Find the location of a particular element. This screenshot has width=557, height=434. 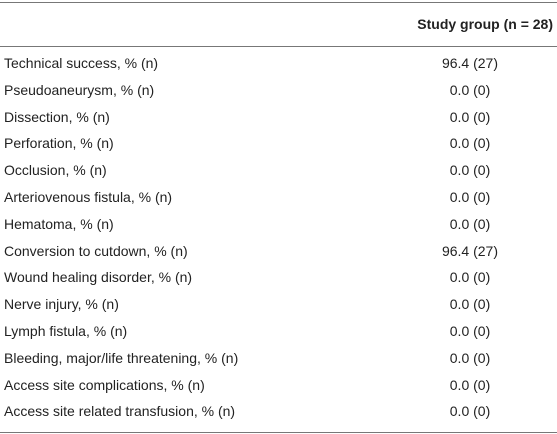

row-label: Conversion to cutdown, % (n) is located at coordinates (96, 250).